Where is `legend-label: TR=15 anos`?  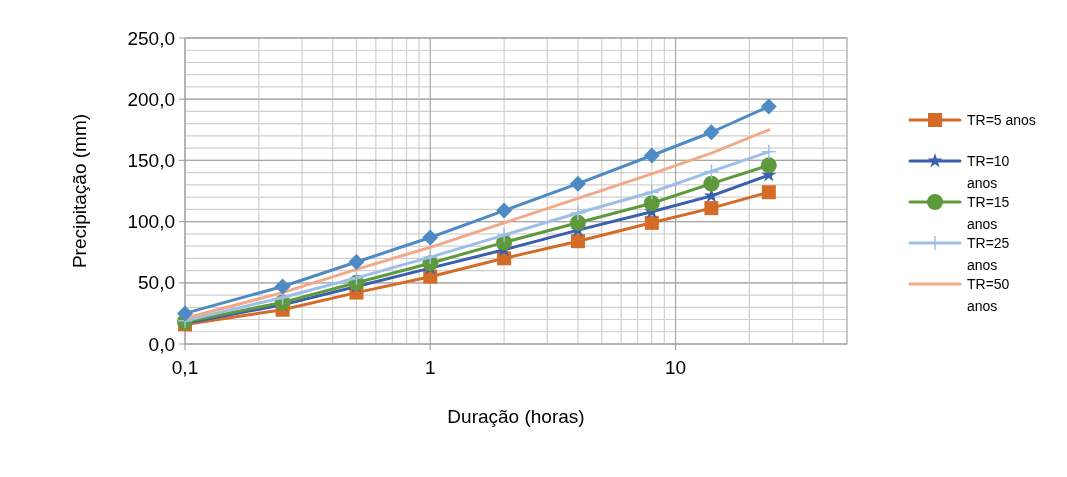
legend-label: TR=15 anos is located at coordinates (988, 213).